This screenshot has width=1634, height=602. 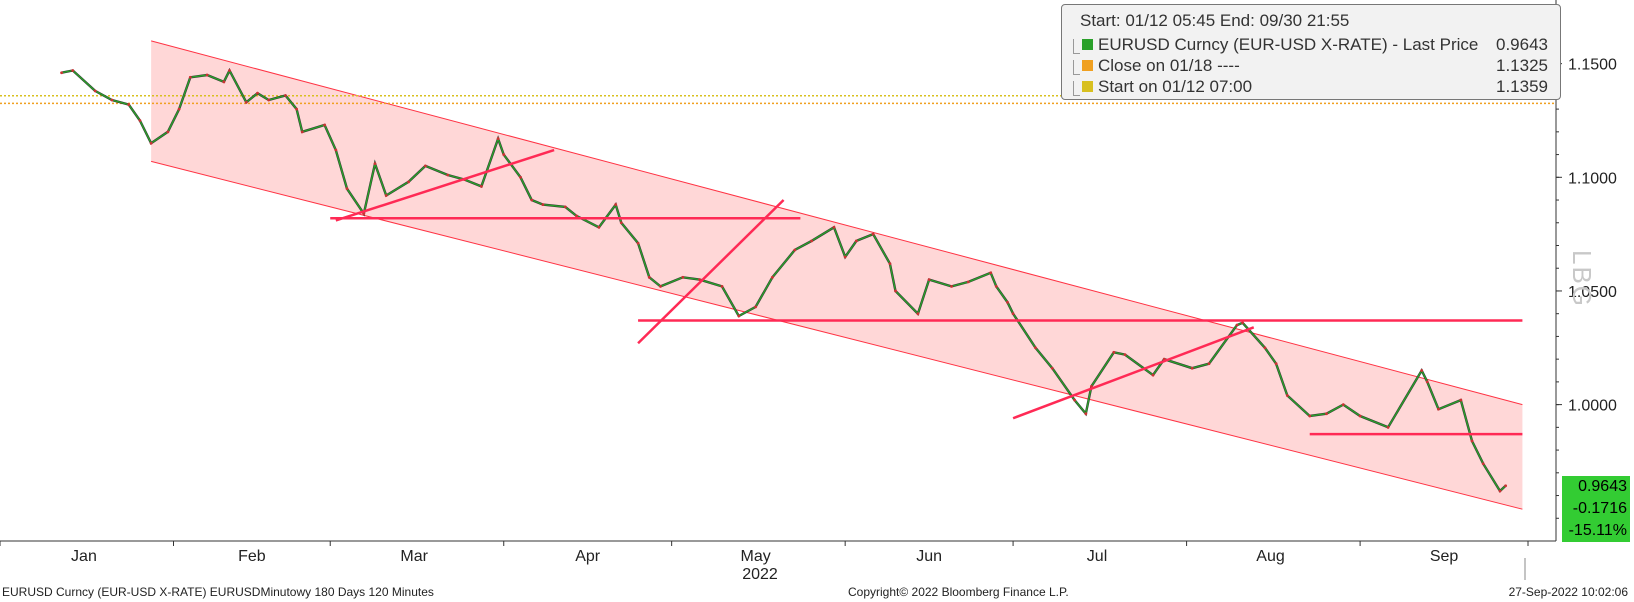 I want to click on last-price-badge: 0.9643, so click(x=1596, y=487).